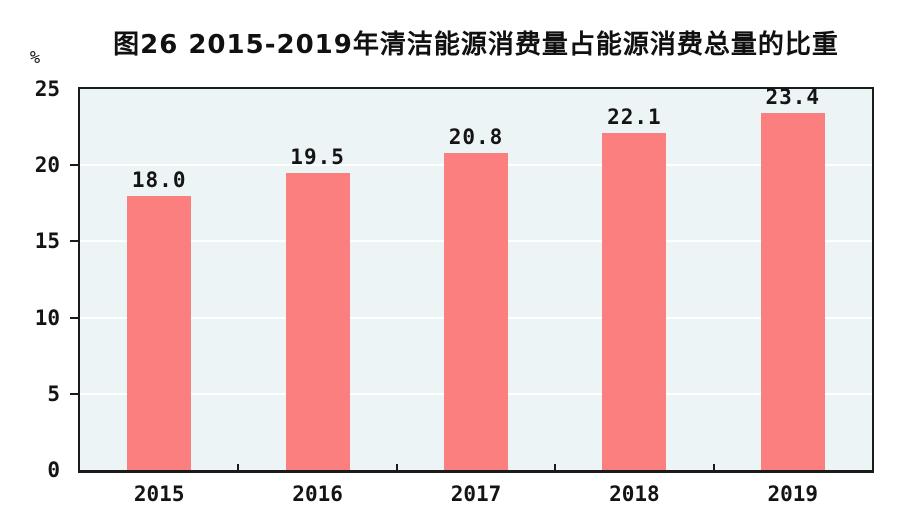 This screenshot has height=531, width=900. What do you see at coordinates (792, 291) in the screenshot?
I see `bar-2019` at bounding box center [792, 291].